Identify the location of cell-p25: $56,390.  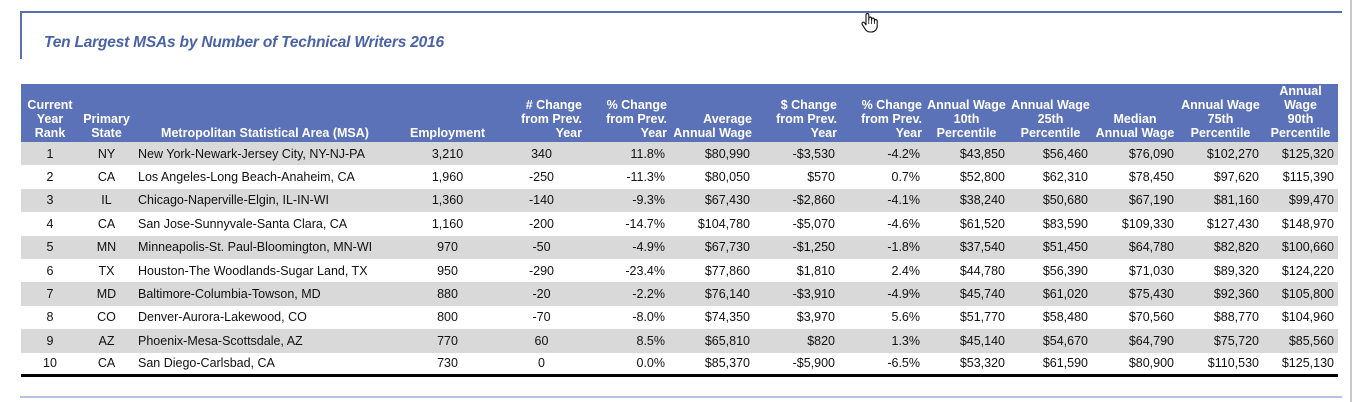
(1050, 270).